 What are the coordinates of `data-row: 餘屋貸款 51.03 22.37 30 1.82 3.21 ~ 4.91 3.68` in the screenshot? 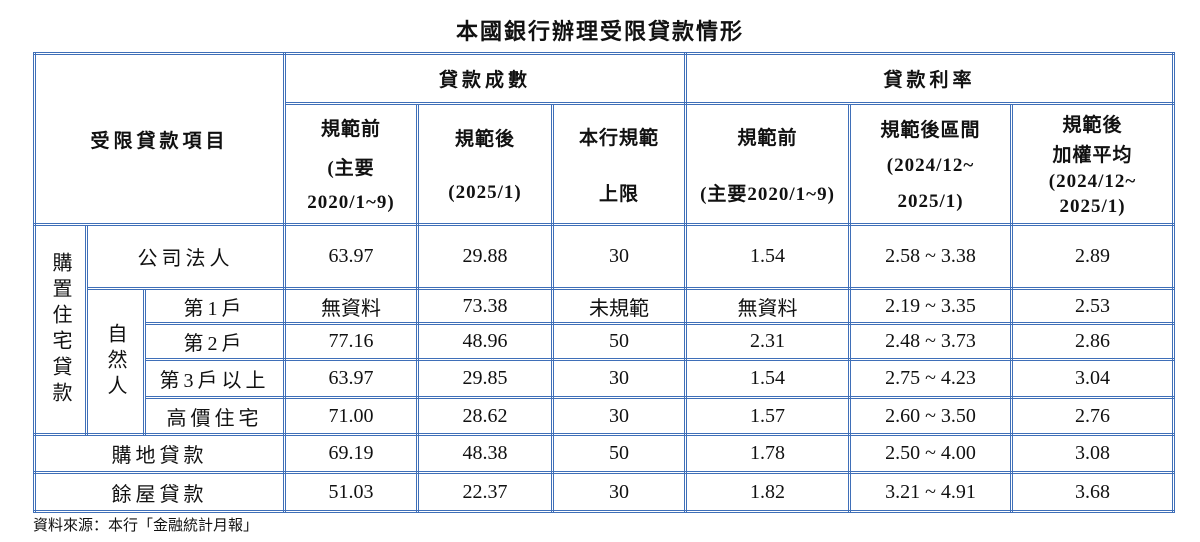 It's located at (604, 492).